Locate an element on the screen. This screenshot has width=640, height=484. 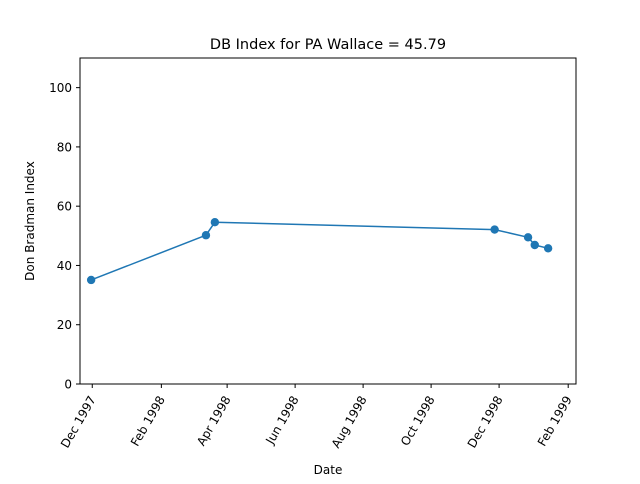
y-tick-label: 60 is located at coordinates (64, 207).